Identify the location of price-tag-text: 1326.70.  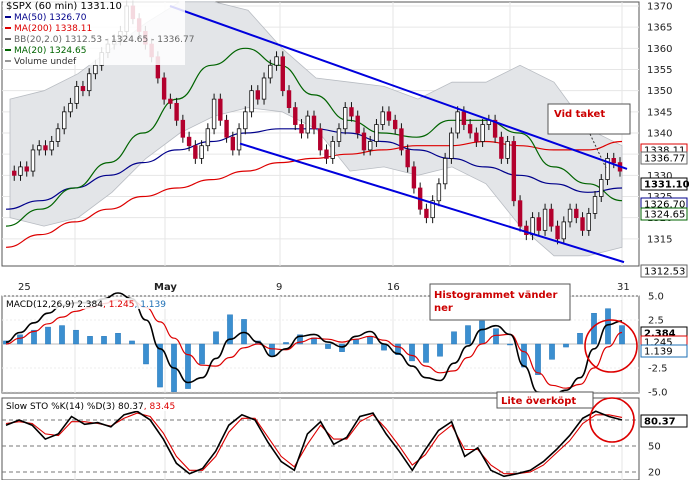
(664, 205).